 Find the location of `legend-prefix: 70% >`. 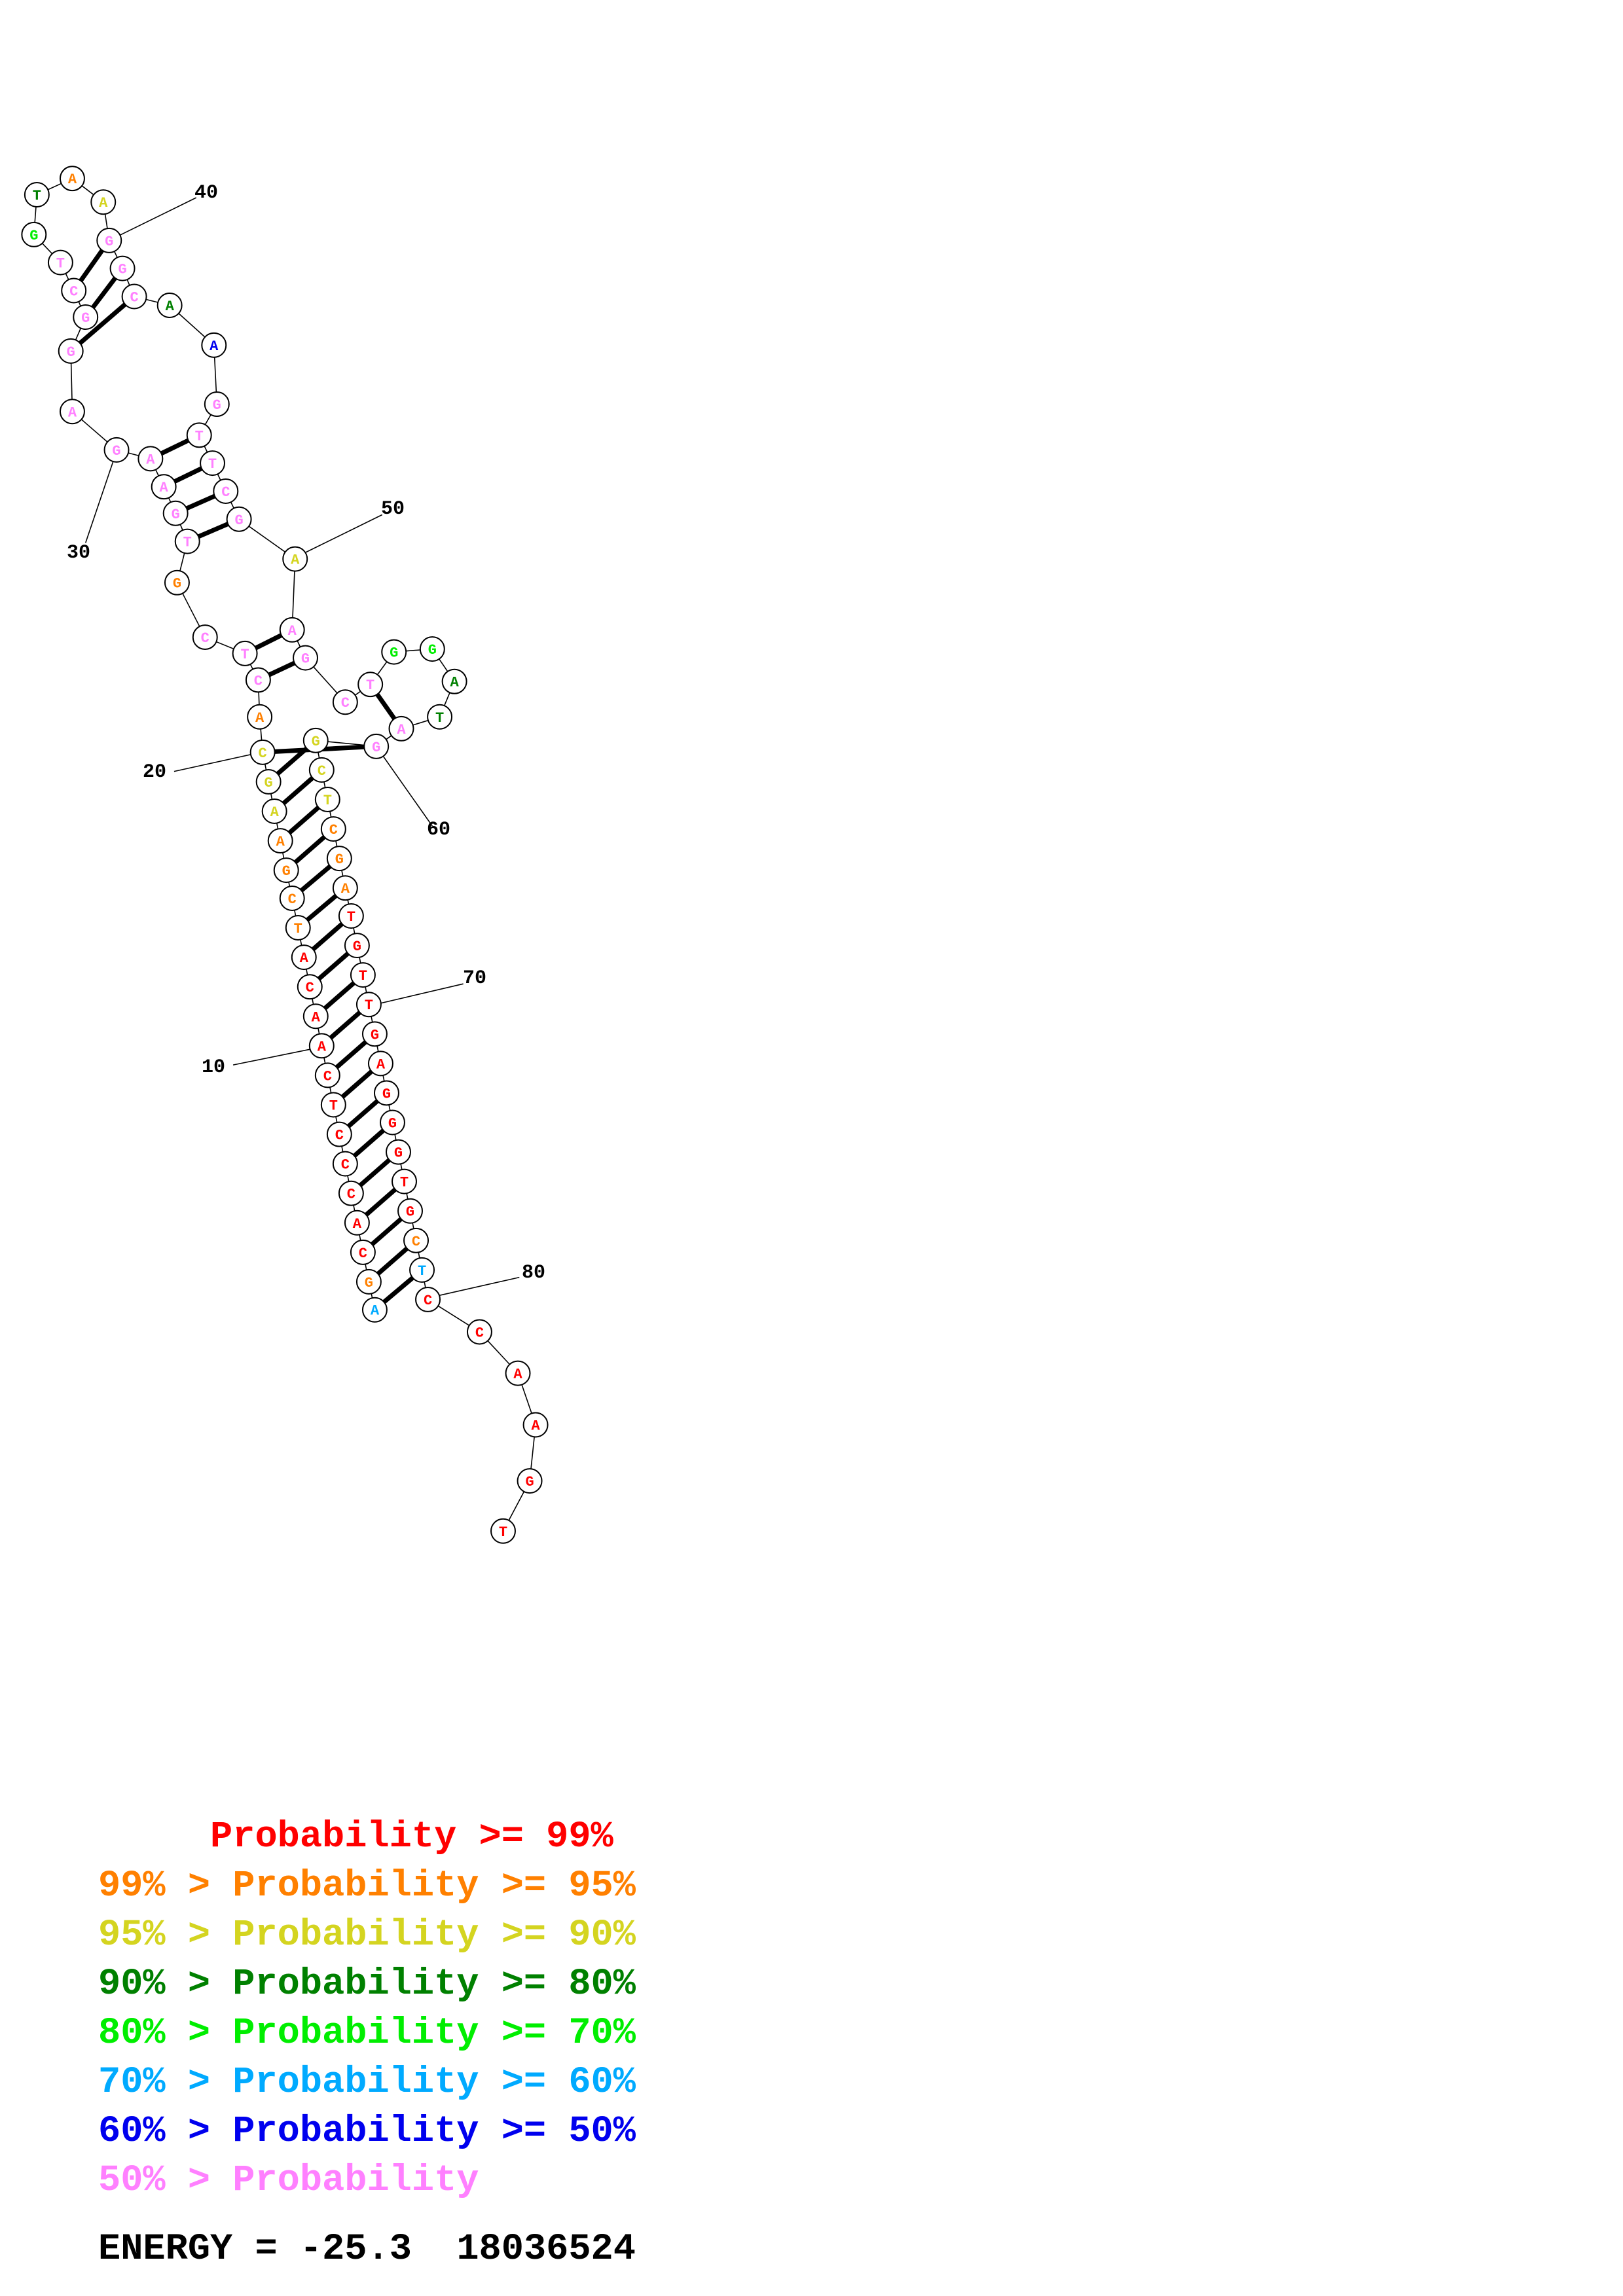

legend-prefix: 70% > is located at coordinates (165, 2083).